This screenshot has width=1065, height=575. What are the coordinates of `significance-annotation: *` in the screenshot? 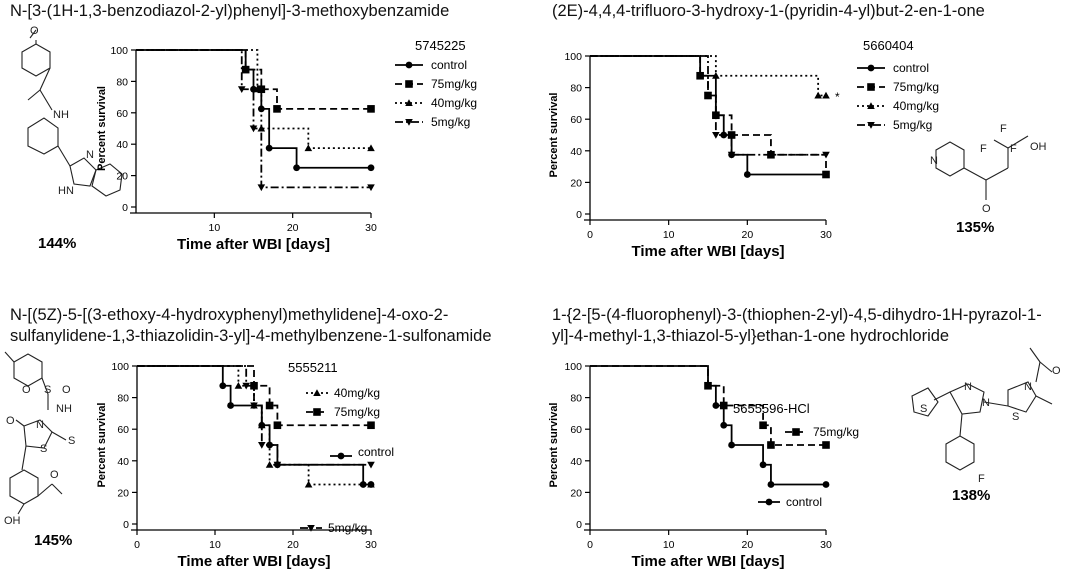 It's located at (837, 97).